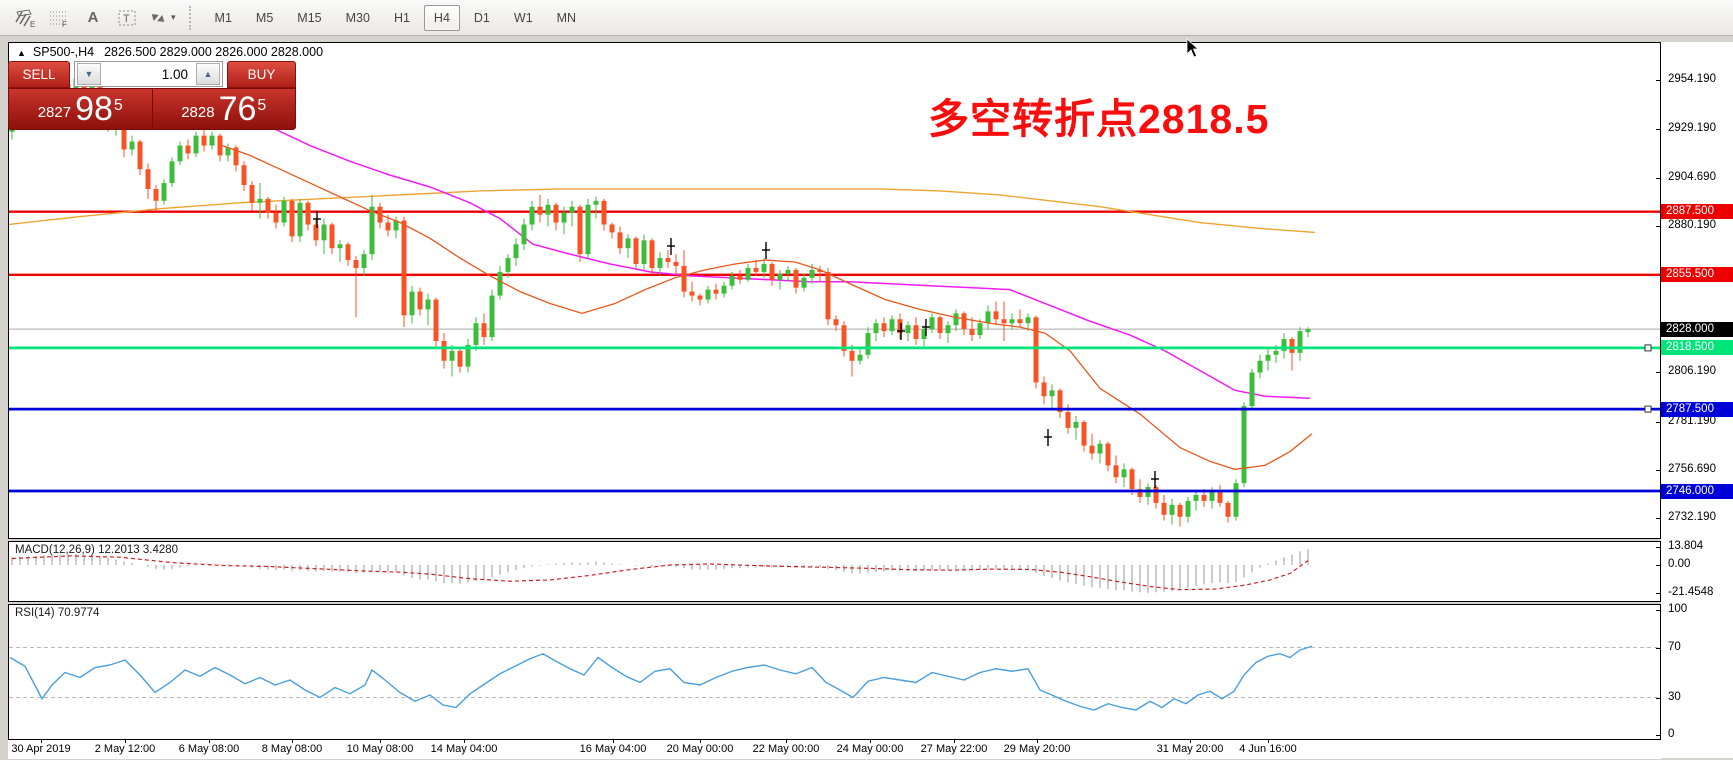 This screenshot has width=1733, height=760. What do you see at coordinates (566, 17) in the screenshot?
I see `timeframe-mn: MN` at bounding box center [566, 17].